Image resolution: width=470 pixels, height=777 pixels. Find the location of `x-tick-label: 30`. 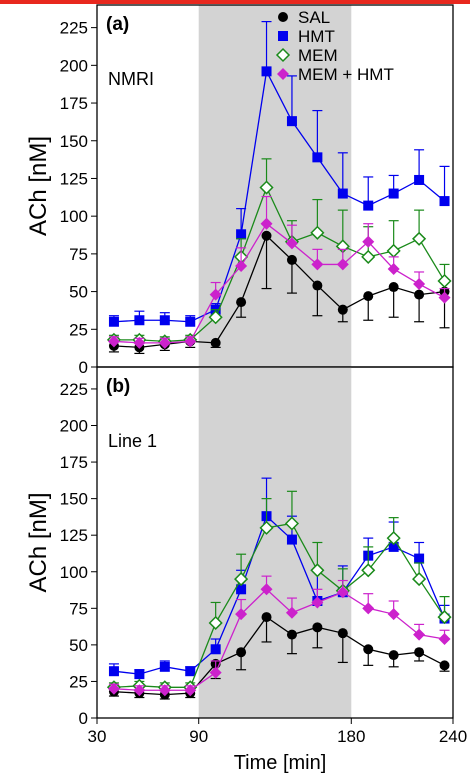

x-tick-label: 30 is located at coordinates (97, 736).